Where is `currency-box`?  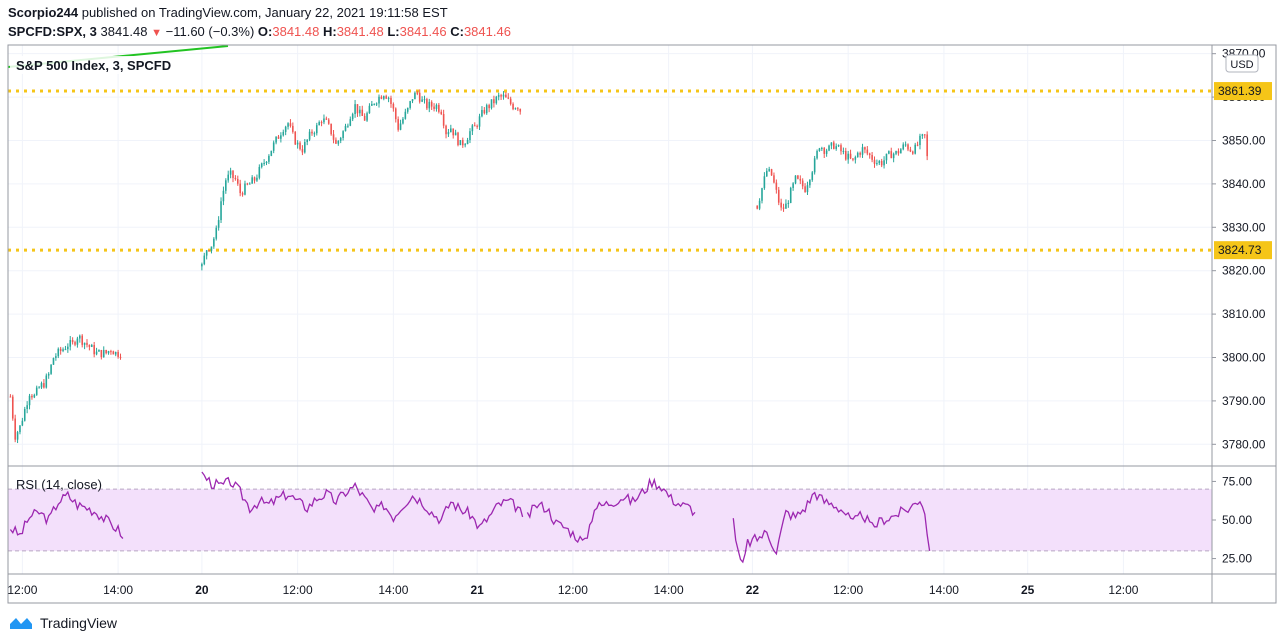
currency-box is located at coordinates (1242, 63).